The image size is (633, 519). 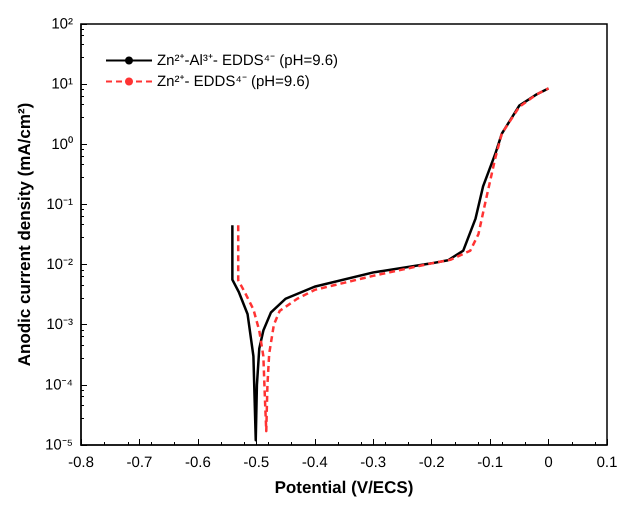 What do you see at coordinates (247, 60) in the screenshot?
I see `legend-label: Zn²⁺-Al³⁺- EDDS⁴⁻ (pH=9.6)` at bounding box center [247, 60].